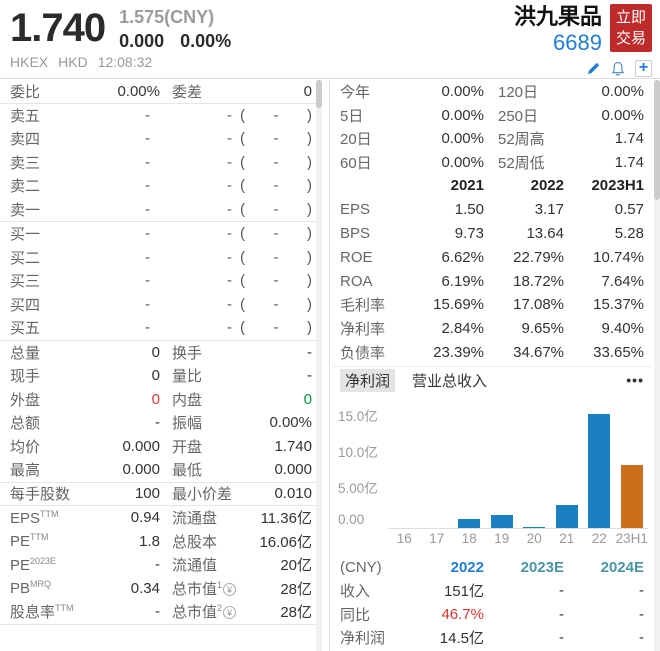 The width and height of the screenshot is (660, 651). I want to click on stat-row-3-value-1: 0, so click(155, 399).